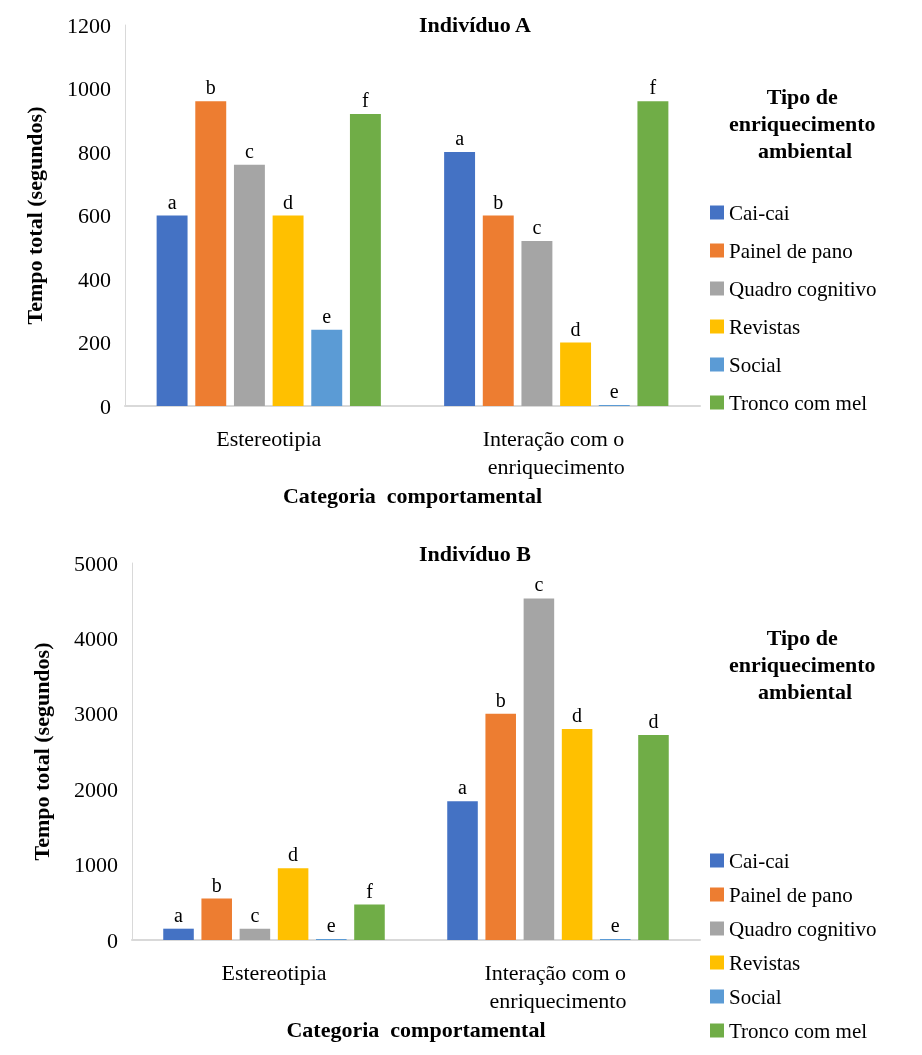 The width and height of the screenshot is (922, 1055). What do you see at coordinates (94, 342) in the screenshot?
I see `y-tick-label: 200` at bounding box center [94, 342].